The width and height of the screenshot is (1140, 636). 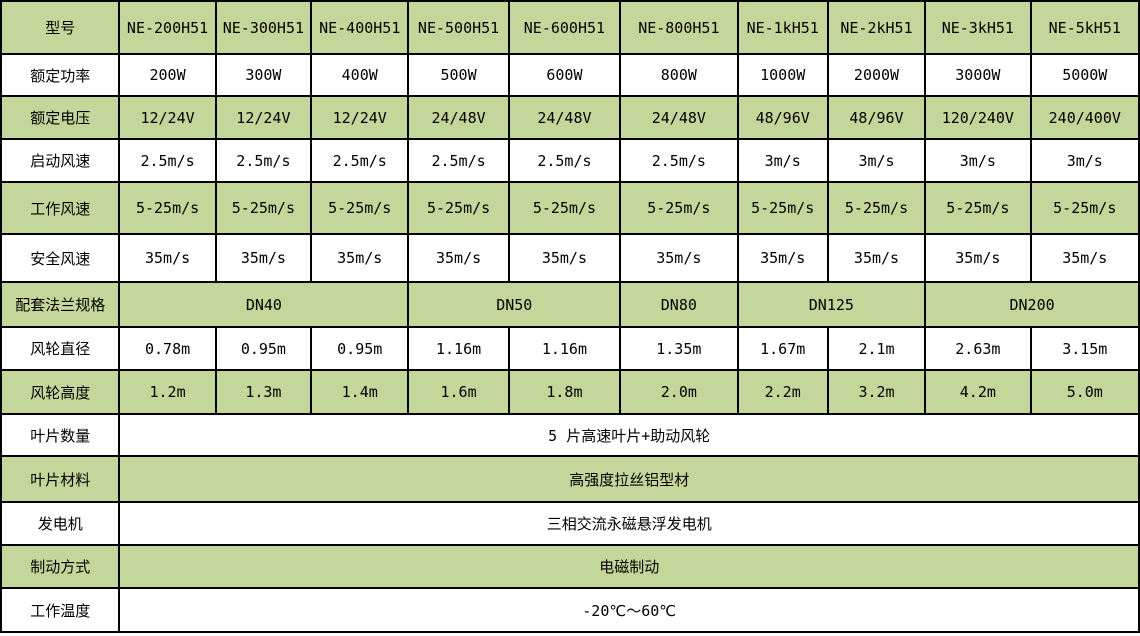 I want to click on row-working-temperature: 工作温度 -20℃～60℃, so click(x=570, y=610).